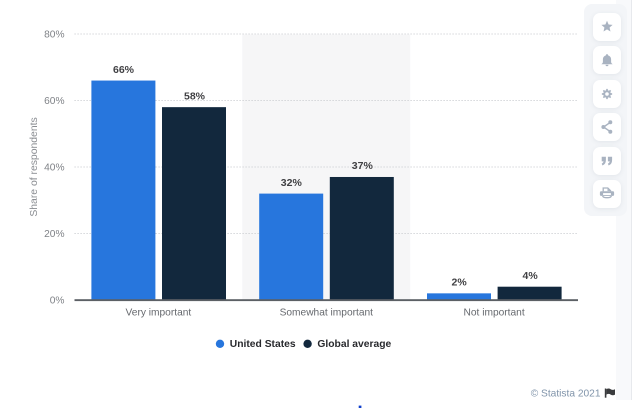  What do you see at coordinates (34, 166) in the screenshot?
I see `svg-text: Share of respondents` at bounding box center [34, 166].